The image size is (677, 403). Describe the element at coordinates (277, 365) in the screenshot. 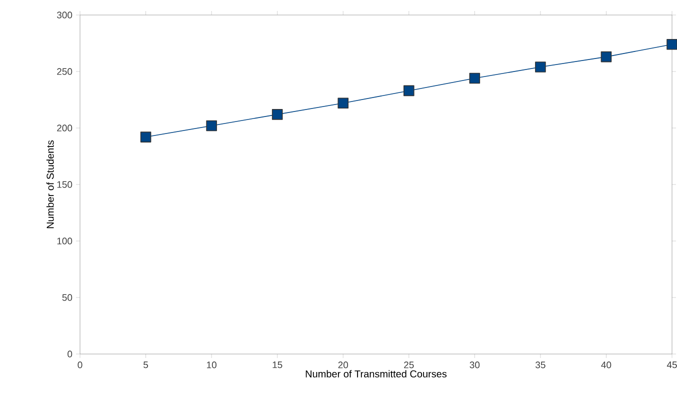

I see `x-tick-label: 15` at that location.